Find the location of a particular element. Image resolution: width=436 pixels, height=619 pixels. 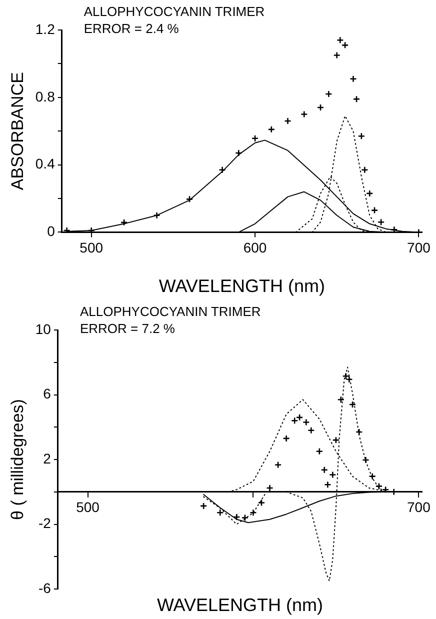

x-tick-label: 600 is located at coordinates (255, 247).